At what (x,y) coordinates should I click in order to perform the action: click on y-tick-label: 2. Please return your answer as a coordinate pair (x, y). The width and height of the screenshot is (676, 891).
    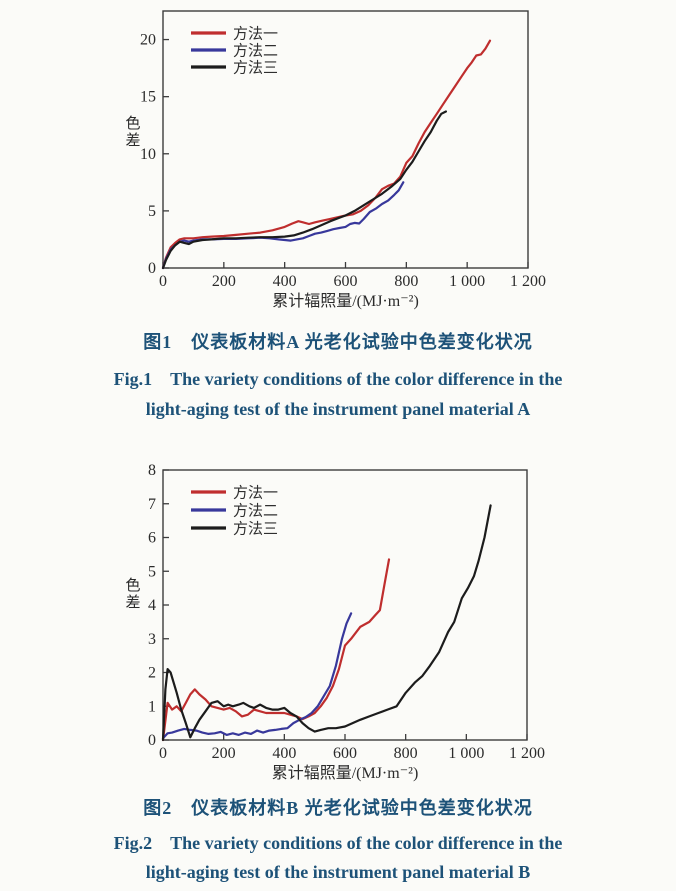
    Looking at the image, I should click on (152, 673).